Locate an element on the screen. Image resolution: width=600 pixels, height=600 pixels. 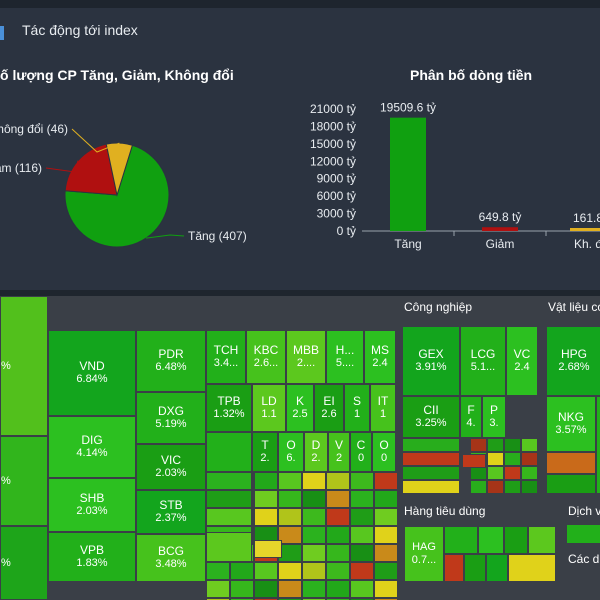
treemap-tile: DXG 5.19% is located at coordinates (171, 418).